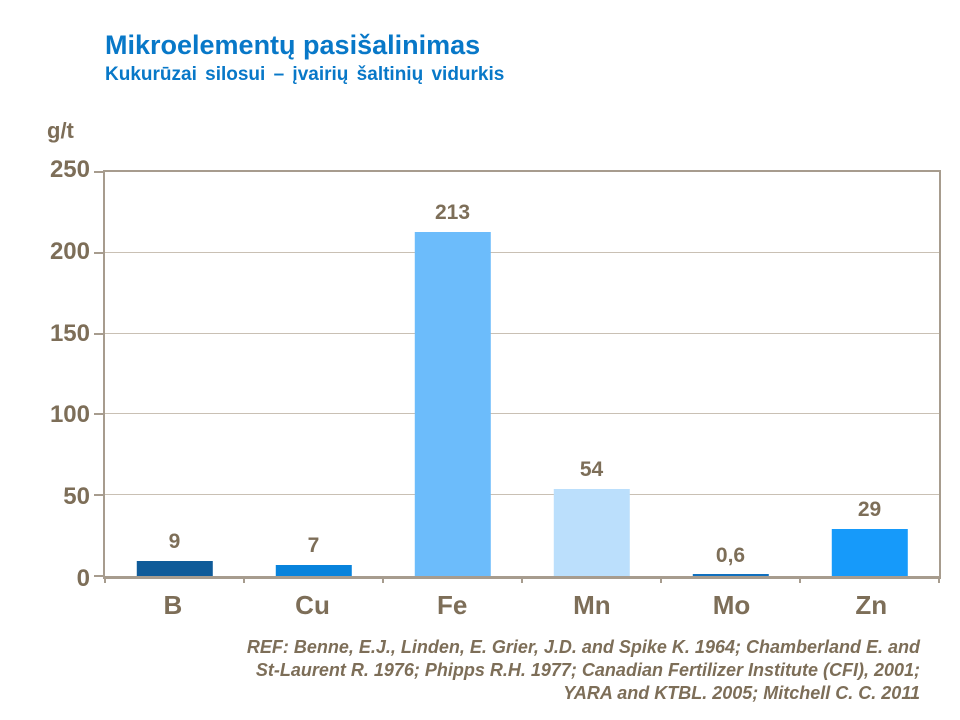 The image size is (960, 720). I want to click on bar-column: 9, so click(174, 374).